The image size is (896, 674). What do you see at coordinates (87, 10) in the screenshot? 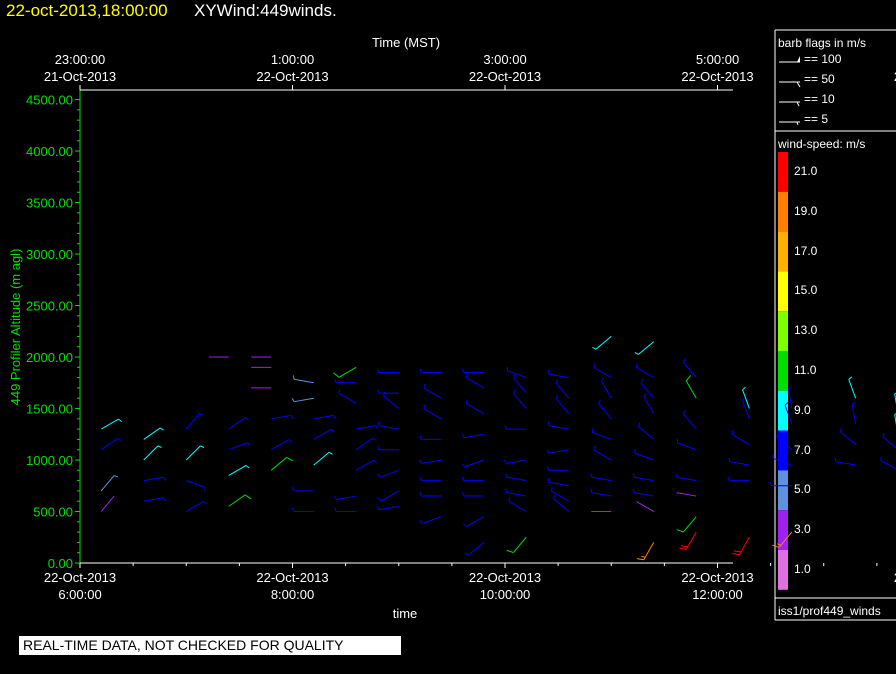
I see `header-datetime: 22-oct-2013,18:00:00` at bounding box center [87, 10].